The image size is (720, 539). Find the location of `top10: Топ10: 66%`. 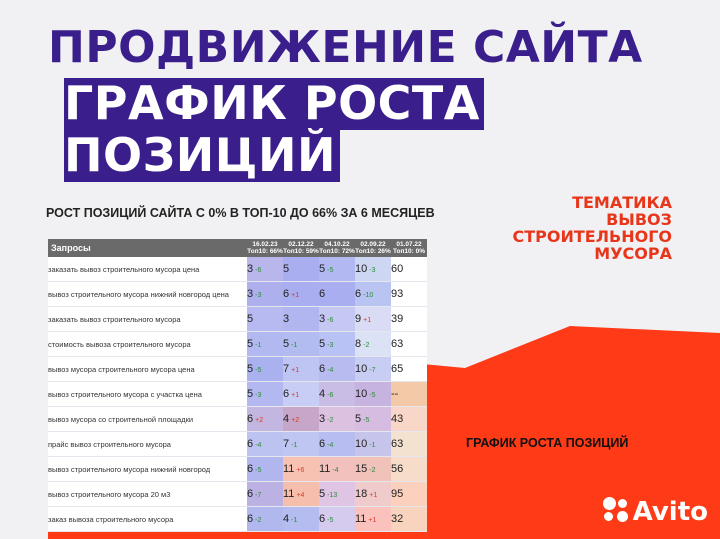

top10: Топ10: 66% is located at coordinates (265, 251).